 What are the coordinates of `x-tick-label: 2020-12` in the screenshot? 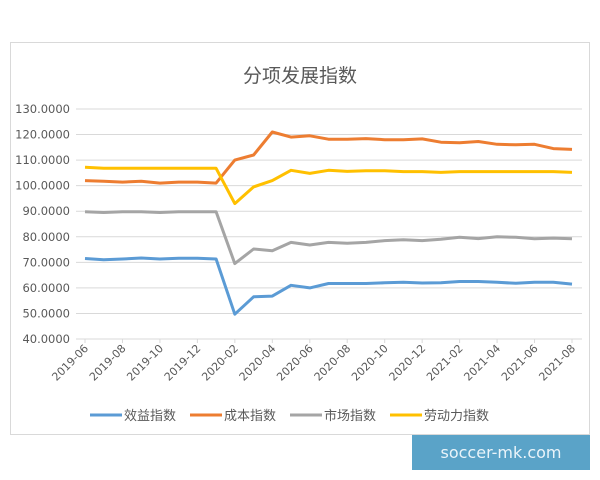 It's located at (408, 363).